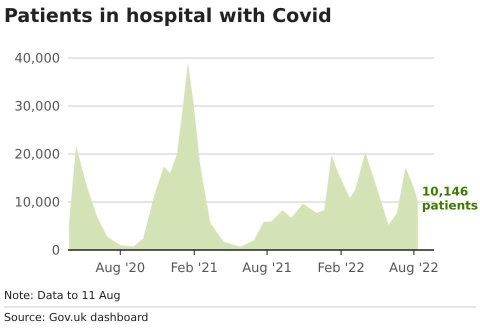 The image size is (480, 331). Describe the element at coordinates (37, 203) in the screenshot. I see `y-tick-label: 10,000` at that location.